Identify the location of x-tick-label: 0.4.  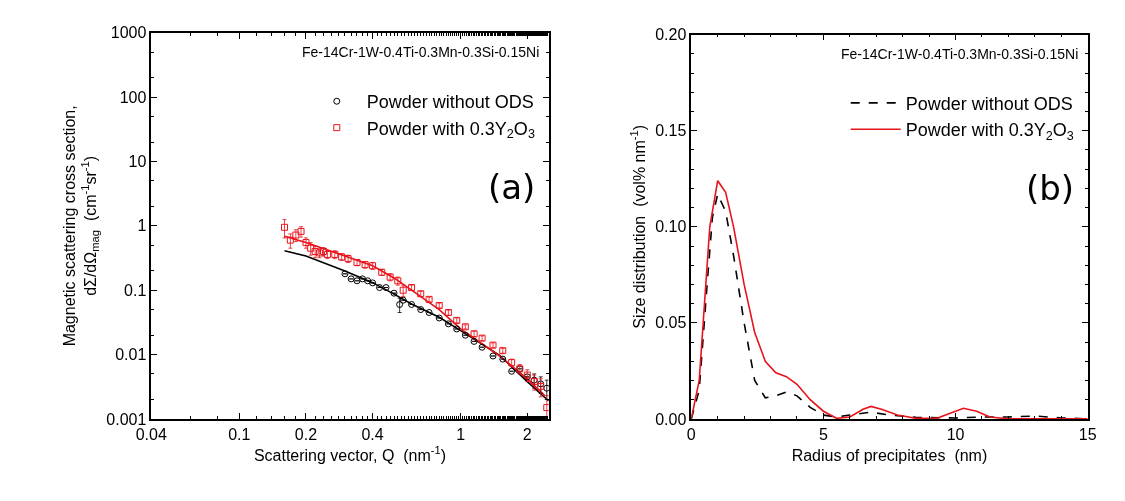
(372, 434).